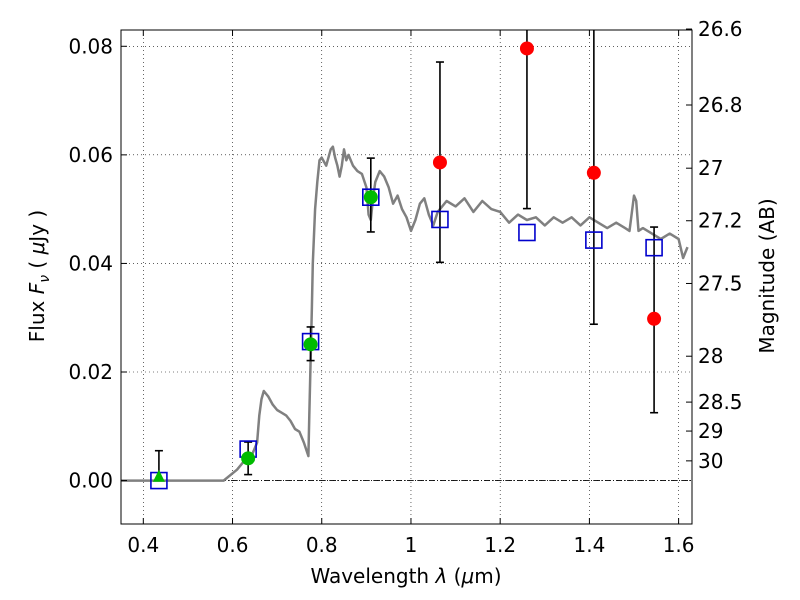 This screenshot has width=800, height=600. I want to click on y-axis-label-symbol: F, so click(37, 288).